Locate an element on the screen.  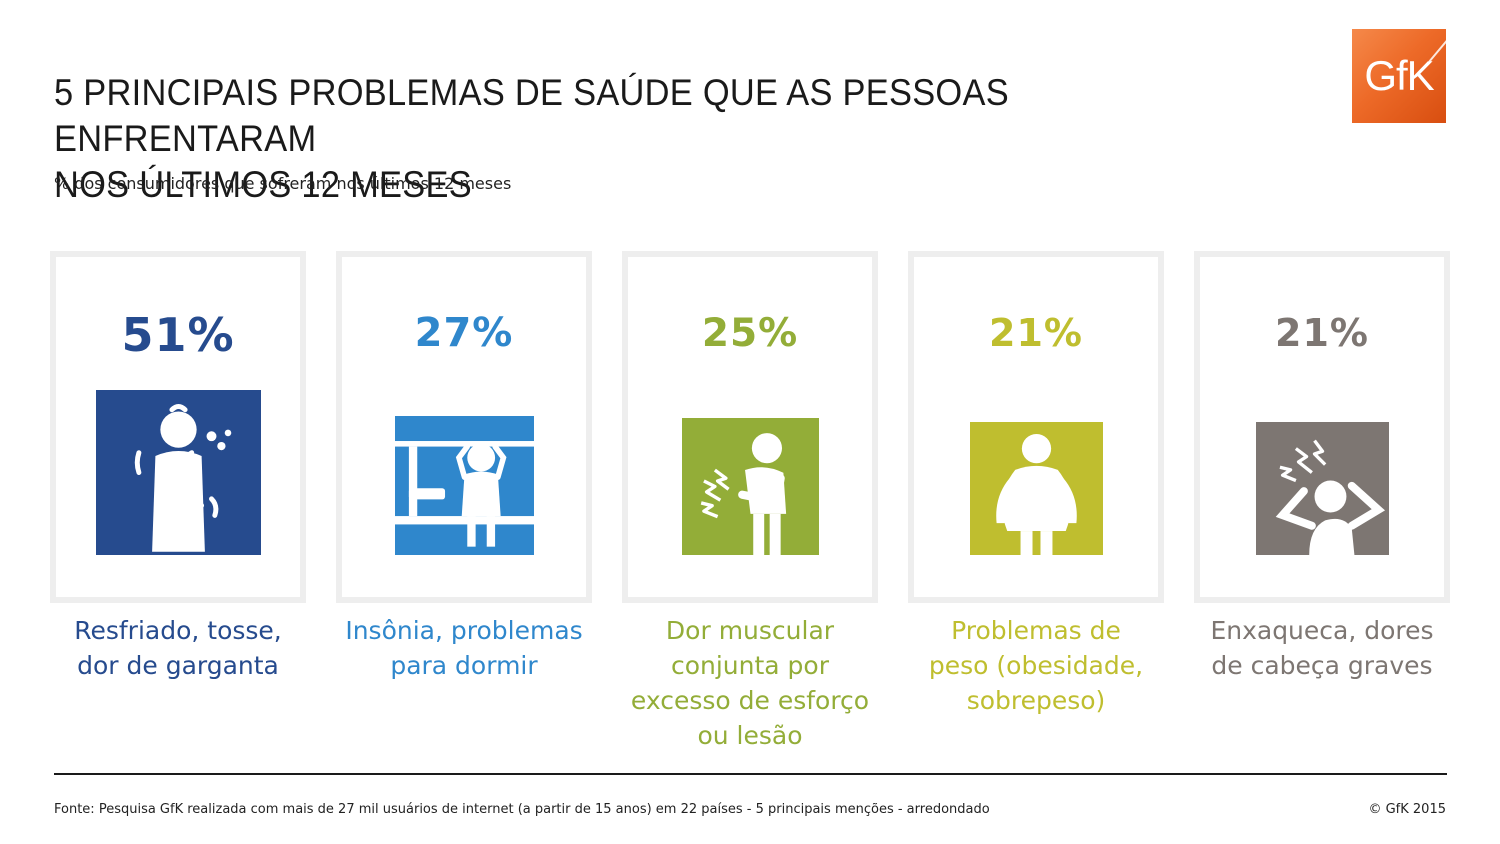
title-line-2: NOS ÚLTIMOS 12 MESES is located at coordinates (263, 184).